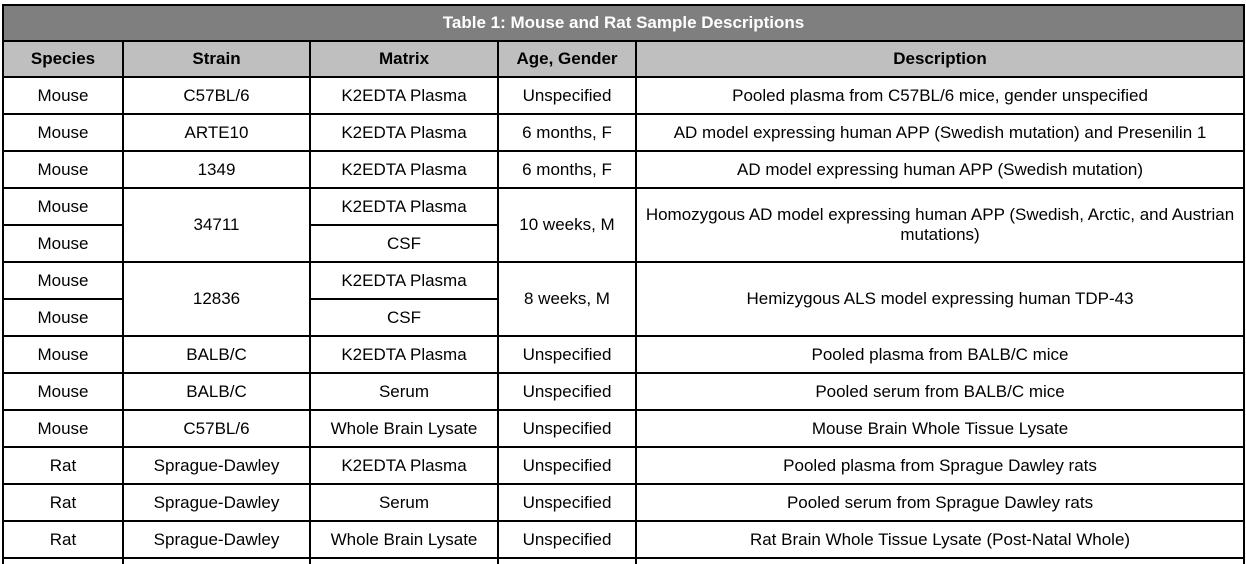 This screenshot has height=564, width=1246. I want to click on cell-strain: ARTE10, so click(216, 132).